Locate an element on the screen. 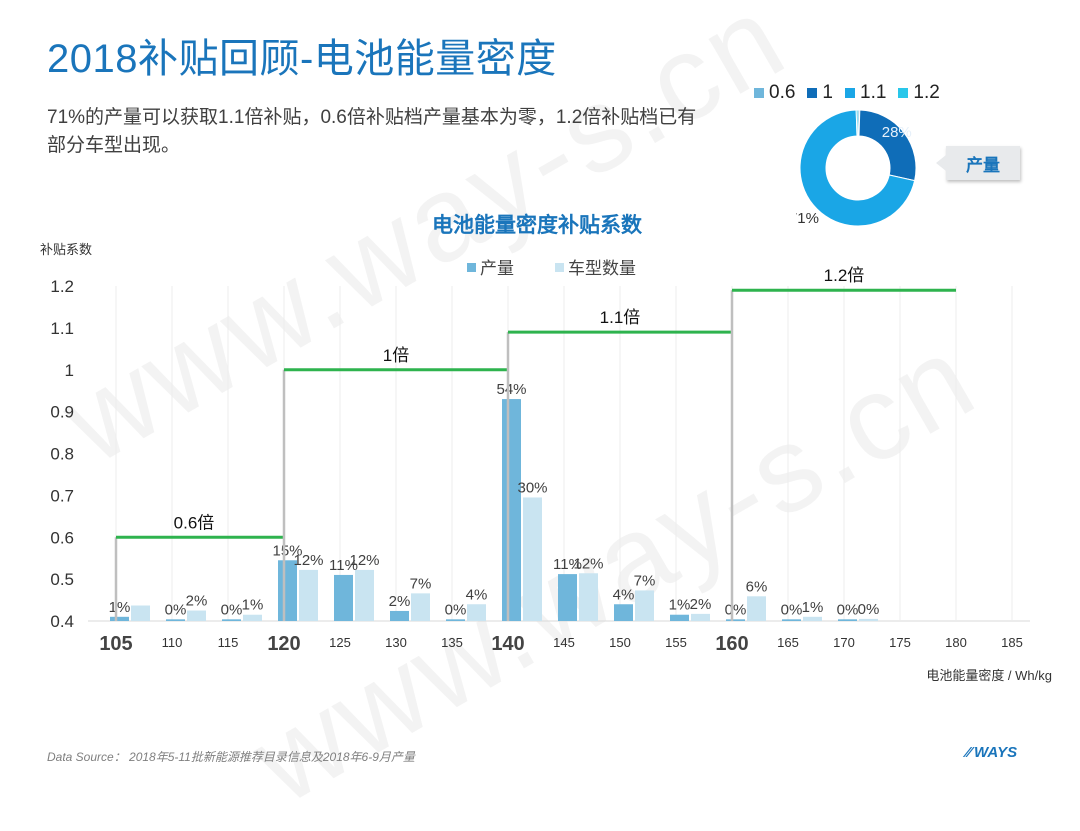 The image size is (1080, 831). page-title: 2018补贴回顾-电池能量密度 is located at coordinates (302, 59).